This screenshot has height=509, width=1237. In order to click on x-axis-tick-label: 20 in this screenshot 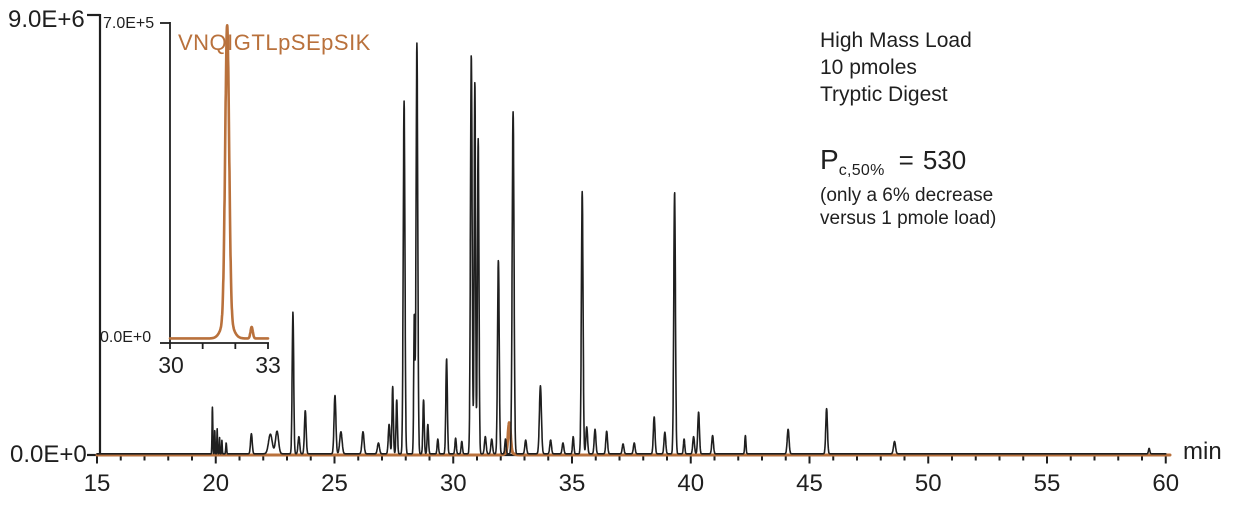, I will do `click(216, 483)`.